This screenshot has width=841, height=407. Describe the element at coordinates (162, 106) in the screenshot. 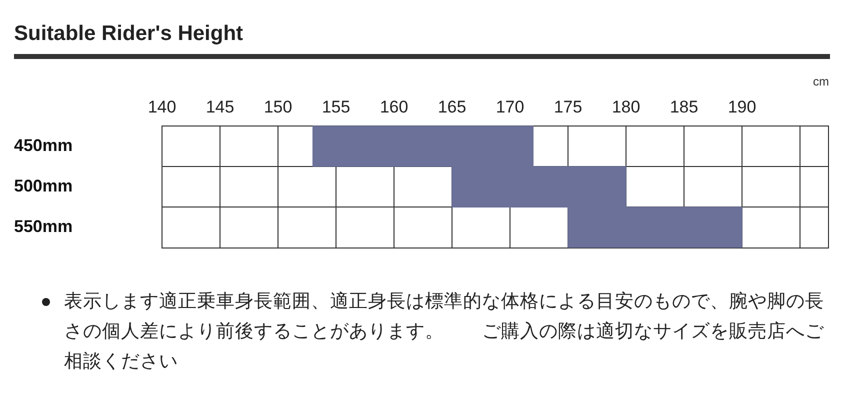

I see `x-tick-label: 140` at that location.